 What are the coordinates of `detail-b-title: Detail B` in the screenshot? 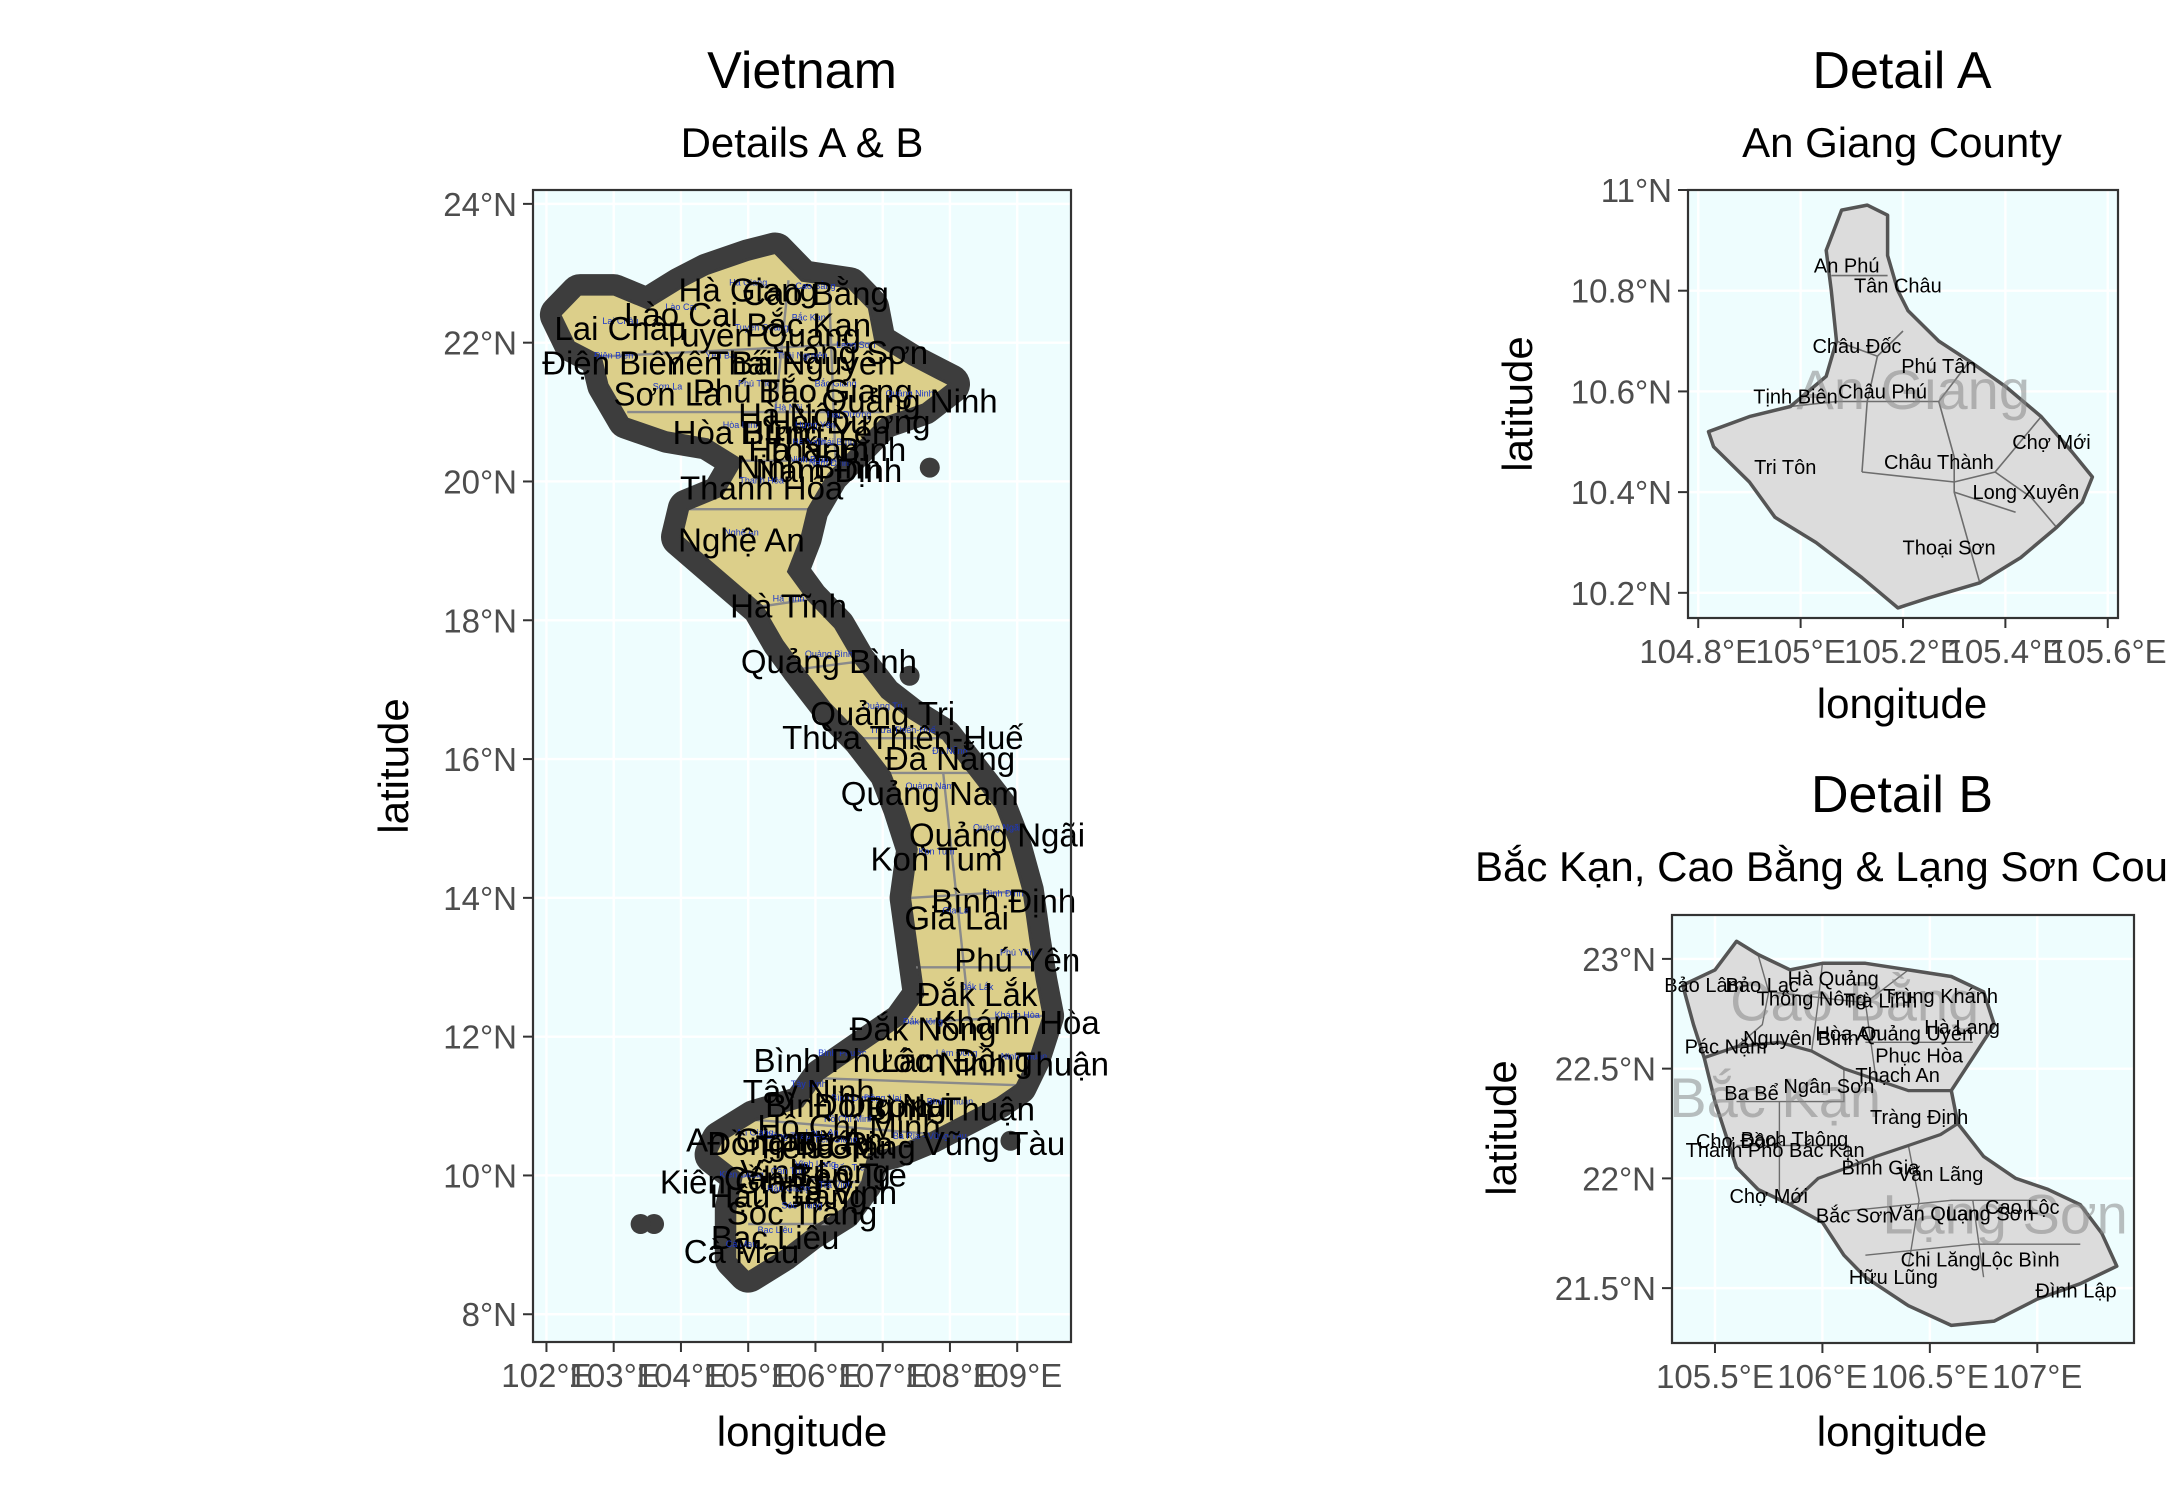 It's located at (1902, 795).